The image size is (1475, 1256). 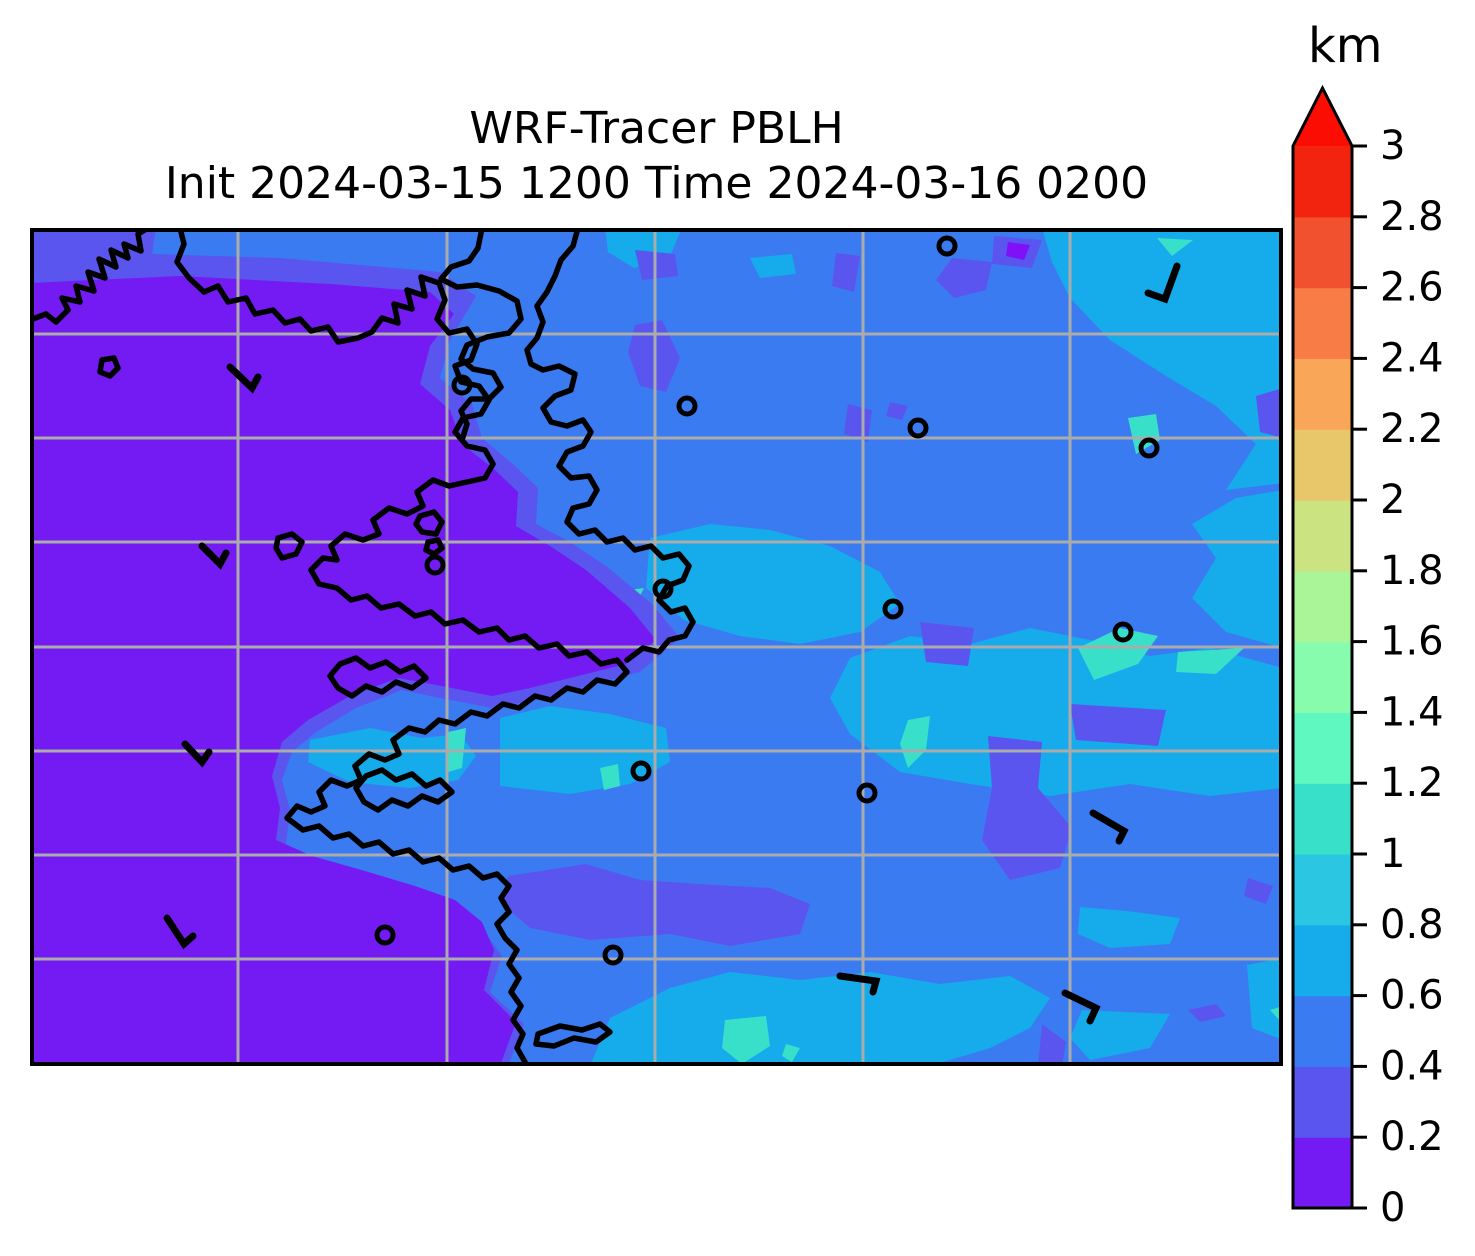 I want to click on colorbar-svg: 0 0.2 0.4 0.6 0.8 1 1.2 1.4 1.6 1.8 2 2.2 2.4 2.6 2.8 3, so click(x=1367, y=654).